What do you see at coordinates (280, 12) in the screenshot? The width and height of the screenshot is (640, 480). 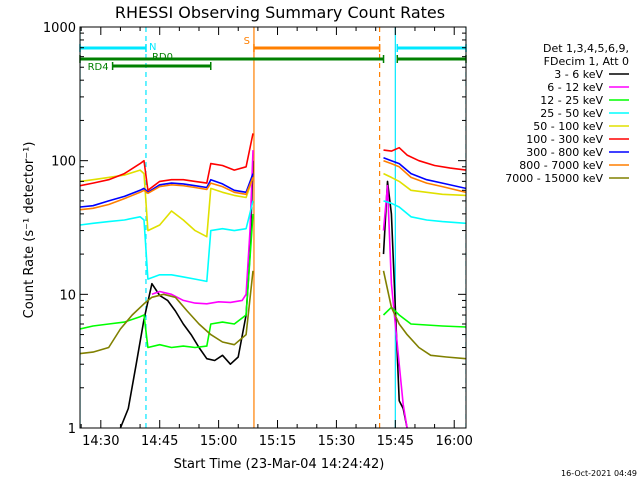 I see `chart-title: RHESSI Observing Summary Count Rates` at bounding box center [280, 12].